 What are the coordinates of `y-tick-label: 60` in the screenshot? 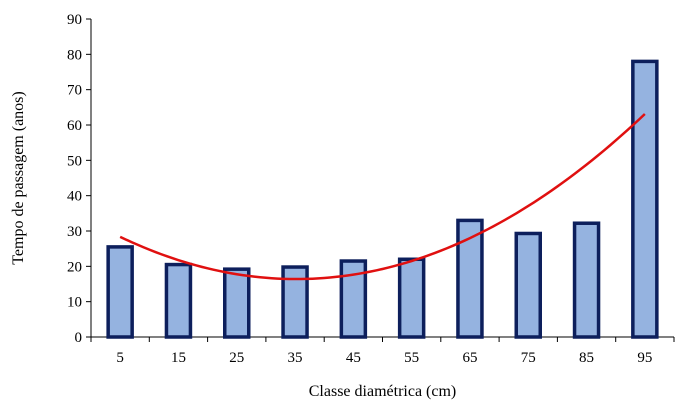 It's located at (74, 126).